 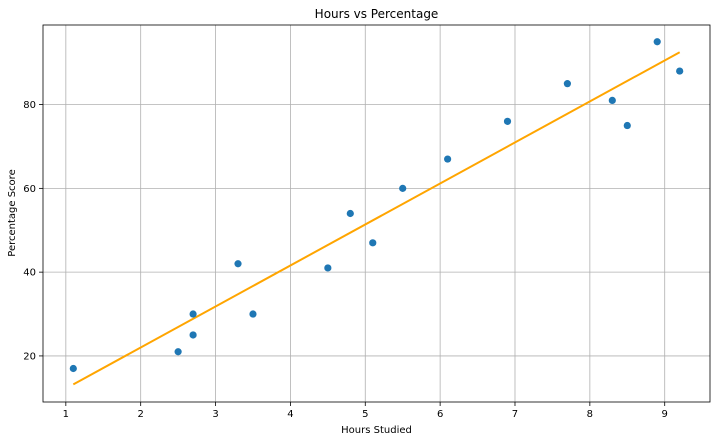 I want to click on x-tick-label: 6, so click(x=440, y=414).